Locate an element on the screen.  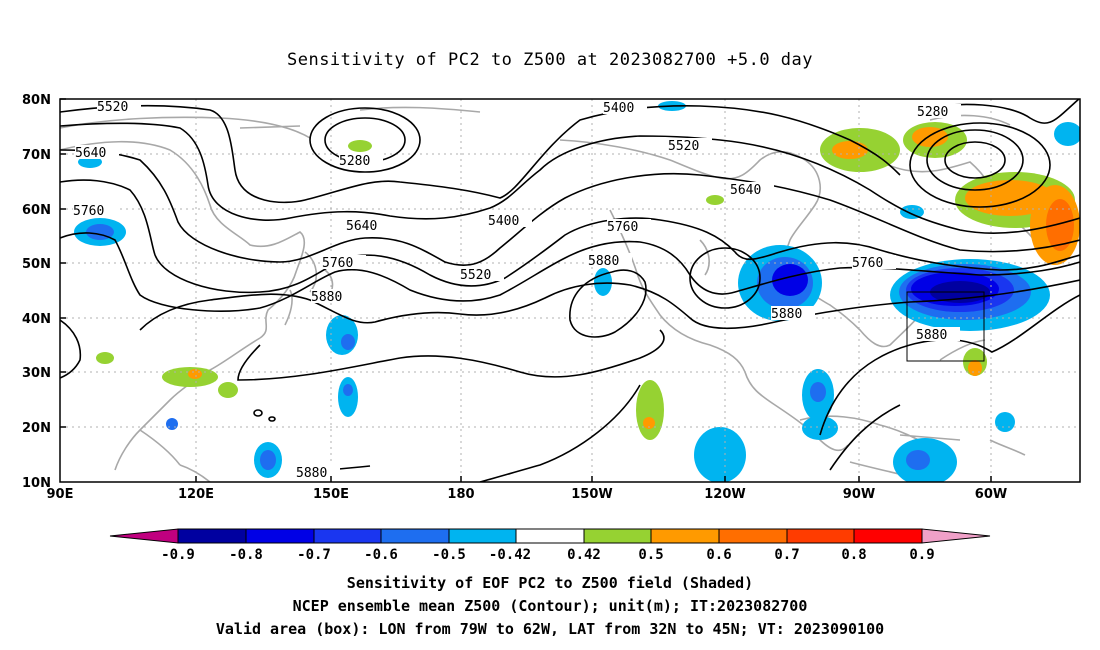
colorbar-under-triangle is located at coordinates (144, 536).